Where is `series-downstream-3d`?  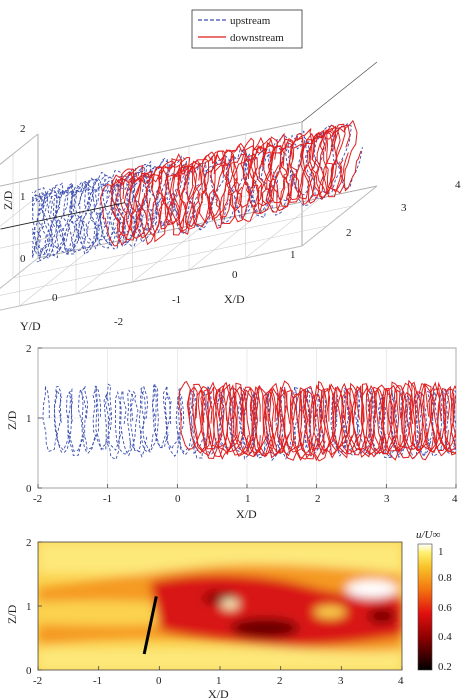 series-downstream-3d is located at coordinates (230, 183).